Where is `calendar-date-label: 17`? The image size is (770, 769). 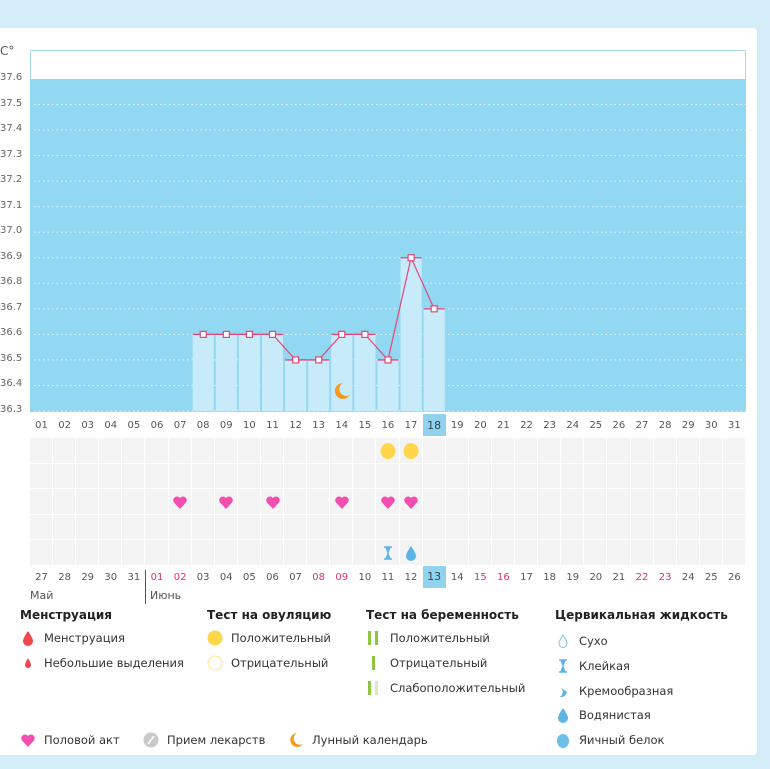 calendar-date-label: 17 is located at coordinates (526, 577).